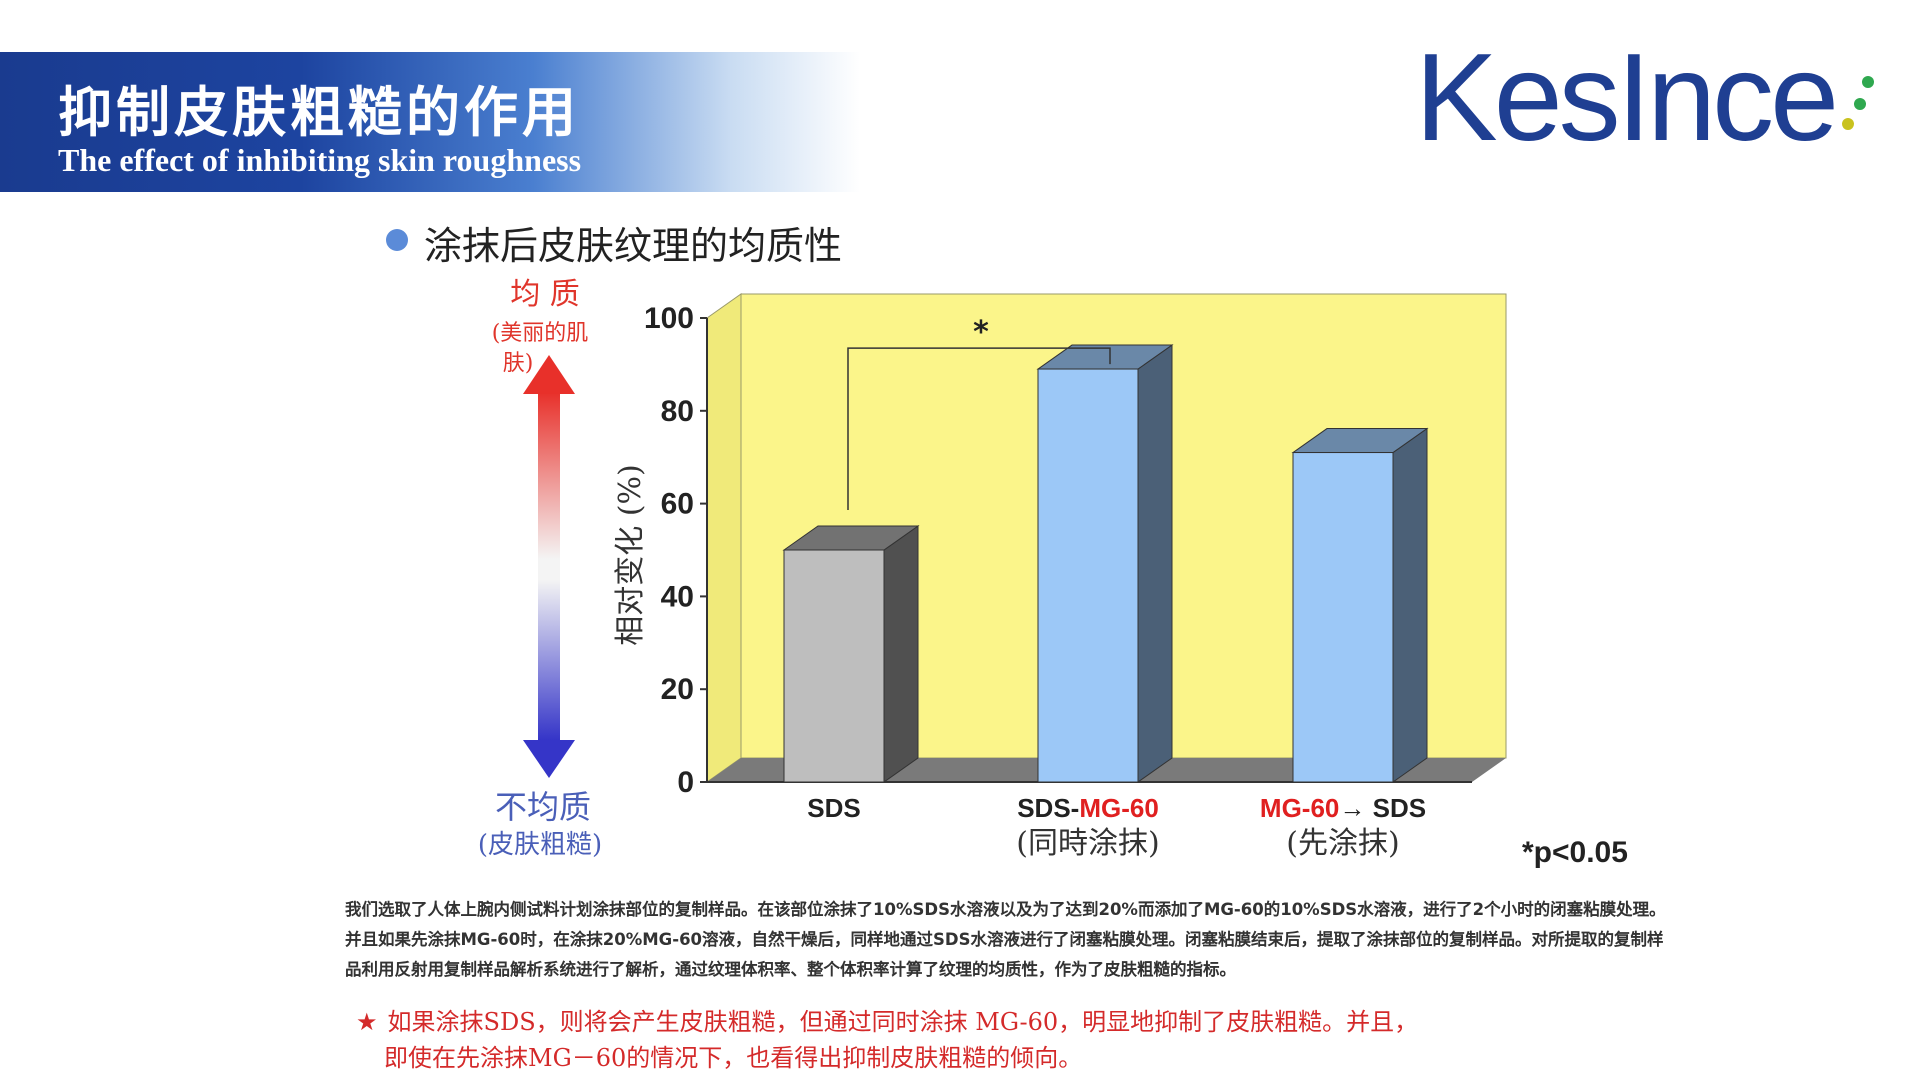 The image size is (1920, 1080). What do you see at coordinates (367, 1022) in the screenshot?
I see `star-icon: ★` at bounding box center [367, 1022].